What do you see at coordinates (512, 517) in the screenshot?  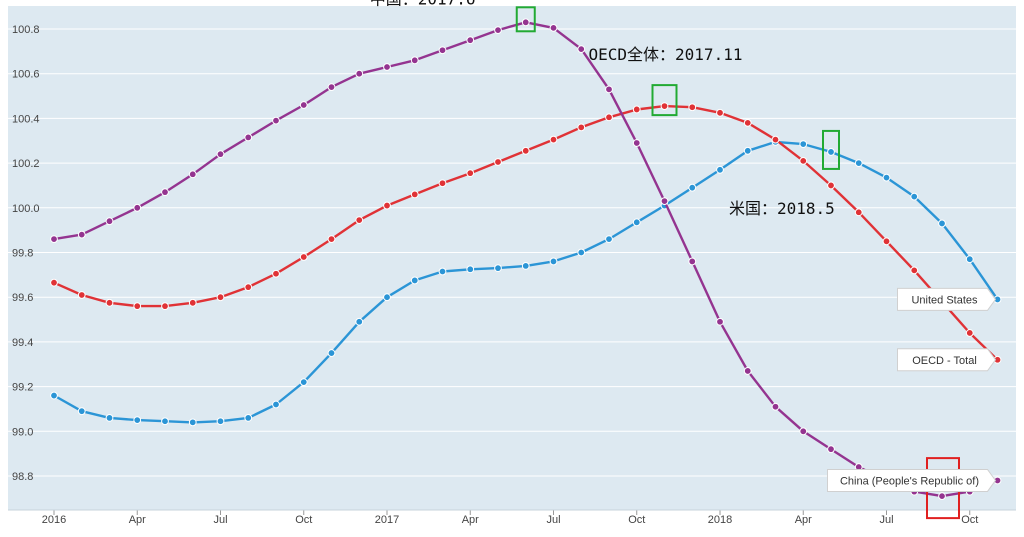 I see `x-axis-ticks: 2016 Apr Jul Oct 2017 Apr Jul Oct 2018 Apr Jul Oct` at bounding box center [512, 517].